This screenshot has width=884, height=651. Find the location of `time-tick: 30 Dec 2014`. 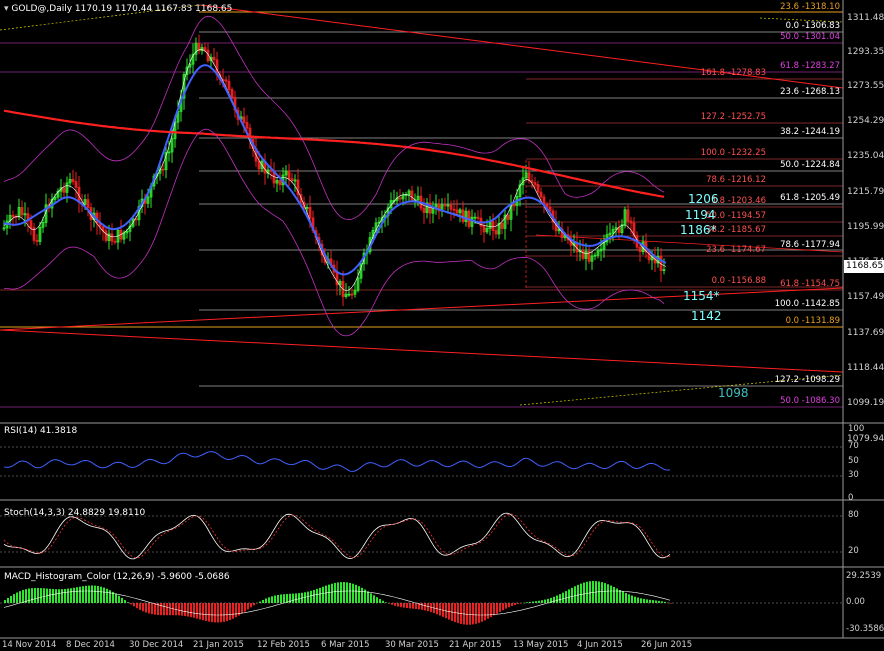

time-tick: 30 Dec 2014 is located at coordinates (156, 645).